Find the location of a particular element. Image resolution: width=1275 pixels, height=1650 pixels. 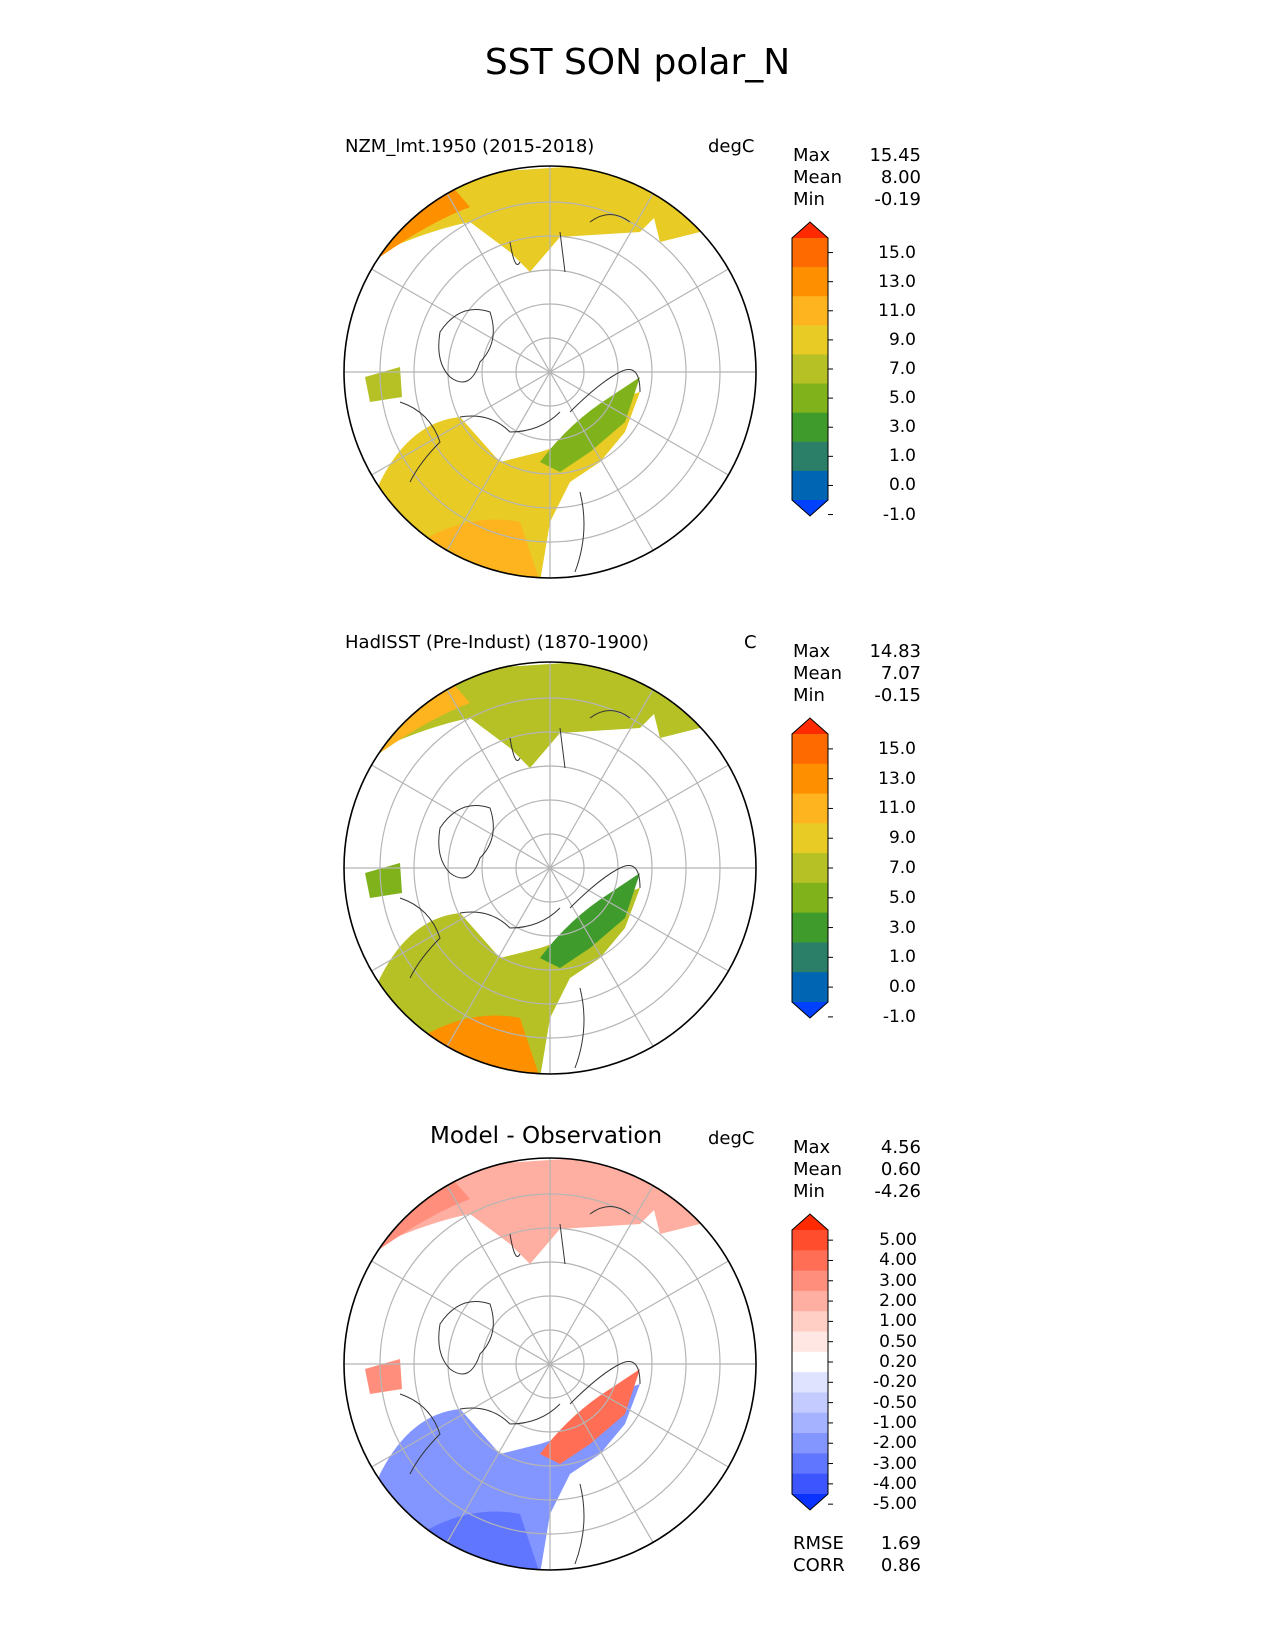

colorbar-outline is located at coordinates (810, 1362).